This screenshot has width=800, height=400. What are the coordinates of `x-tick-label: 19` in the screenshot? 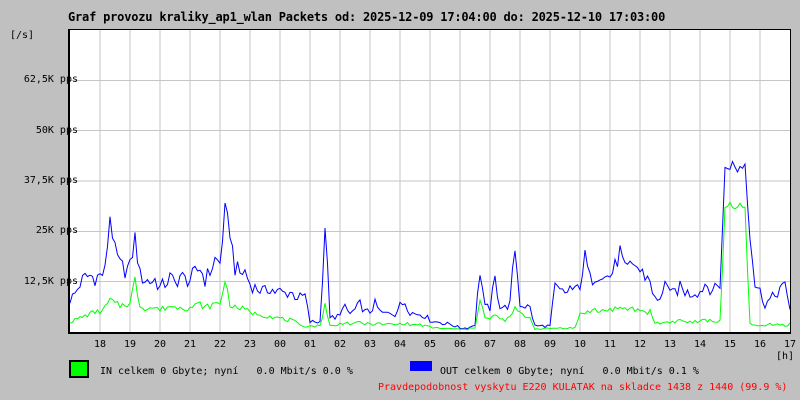 It's located at (130, 344).